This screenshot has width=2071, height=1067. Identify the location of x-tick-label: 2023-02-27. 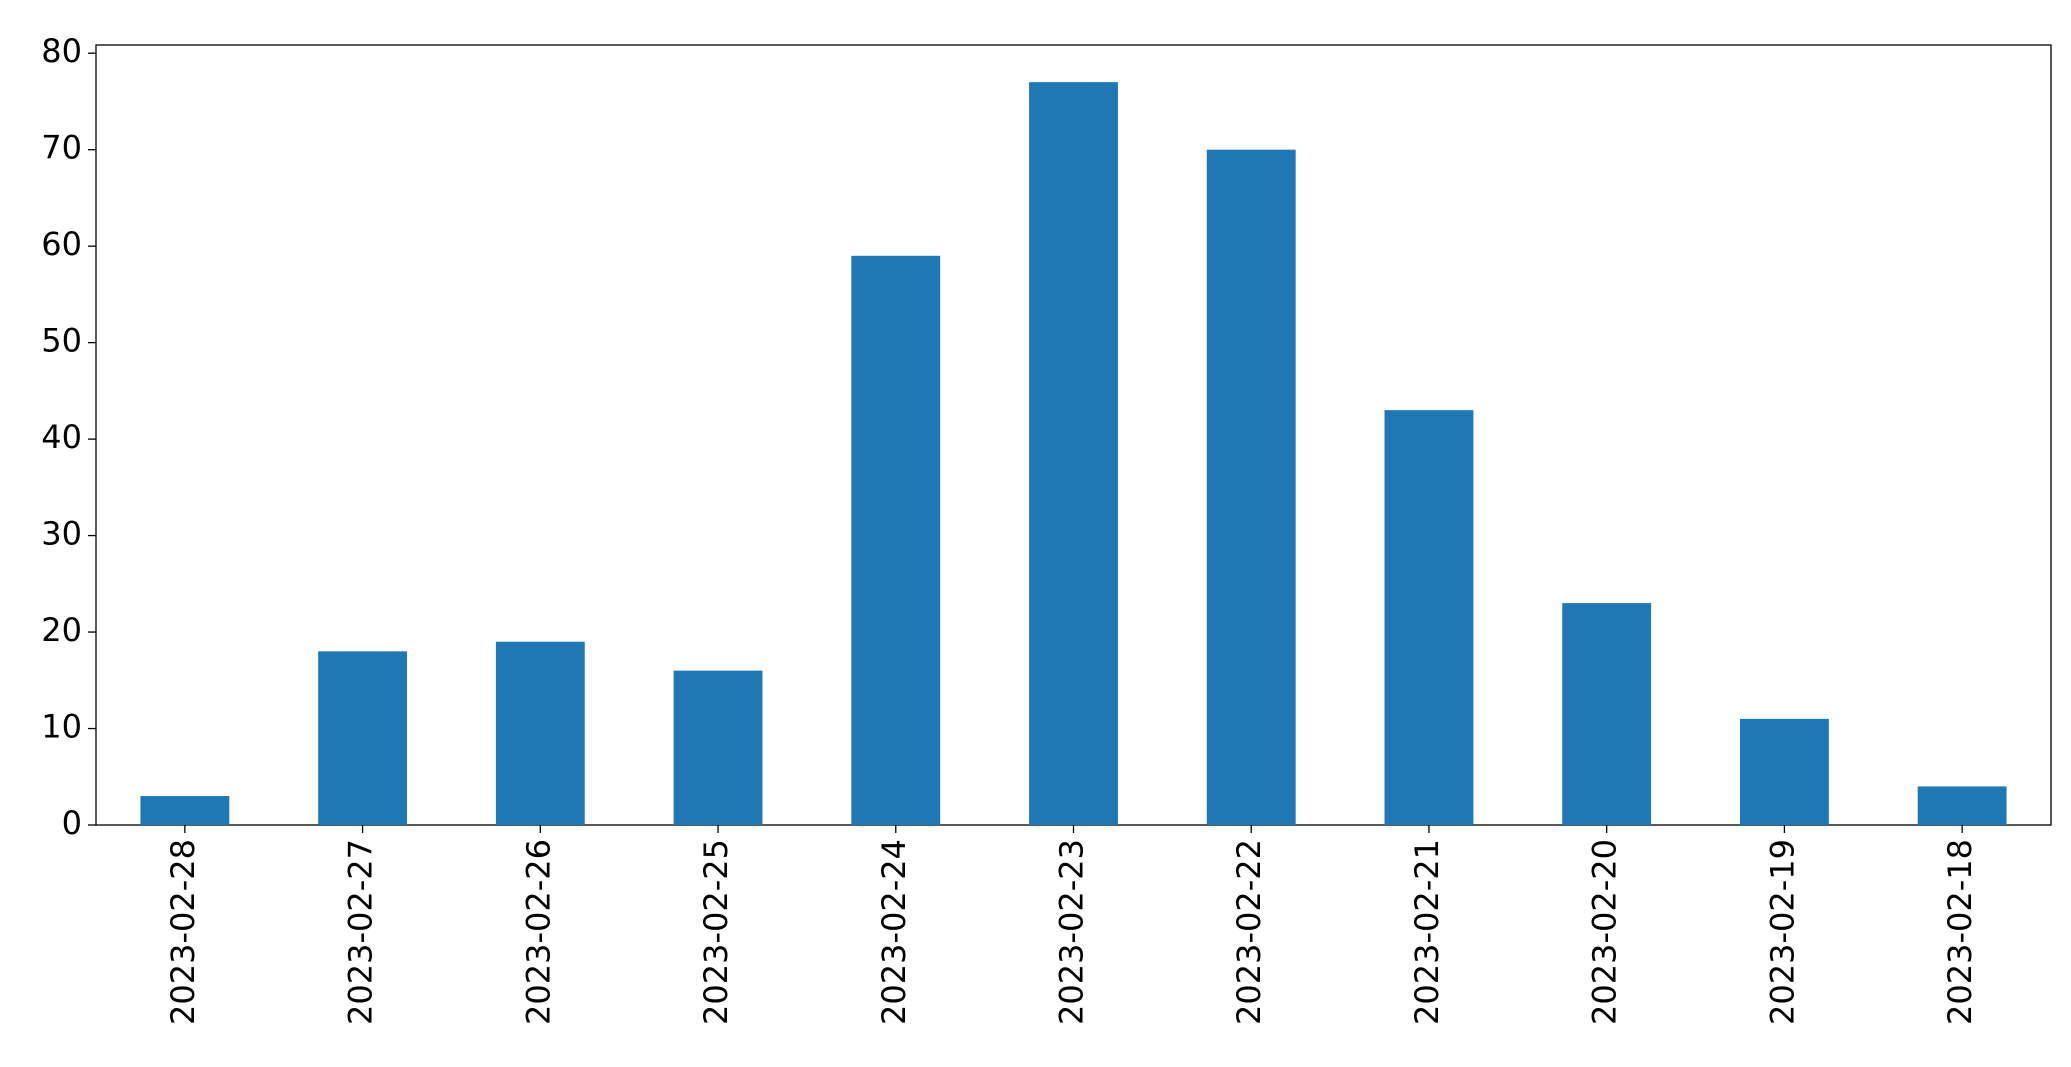
(361, 932).